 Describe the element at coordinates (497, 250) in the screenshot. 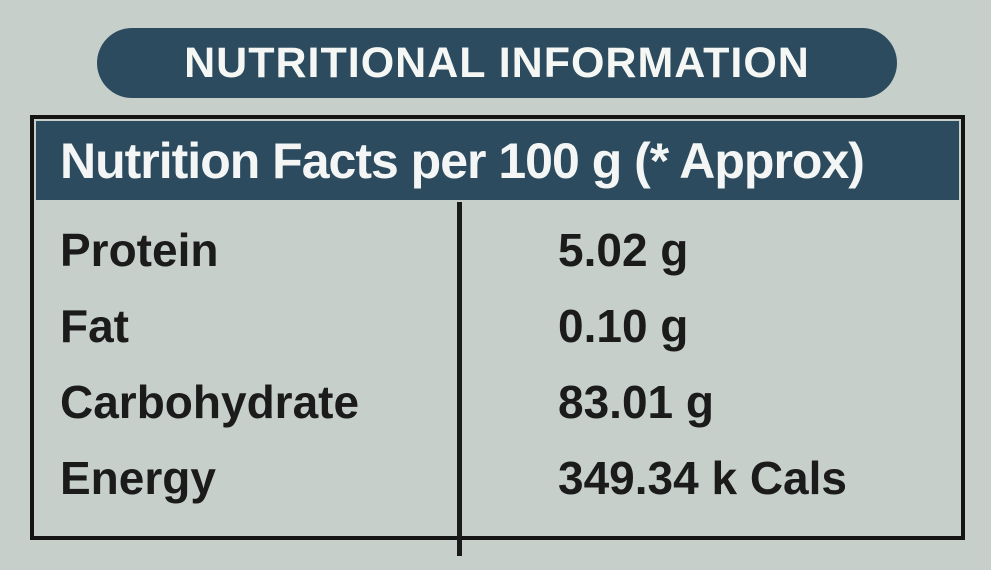

I see `table-row: Protein 5.02 g` at that location.